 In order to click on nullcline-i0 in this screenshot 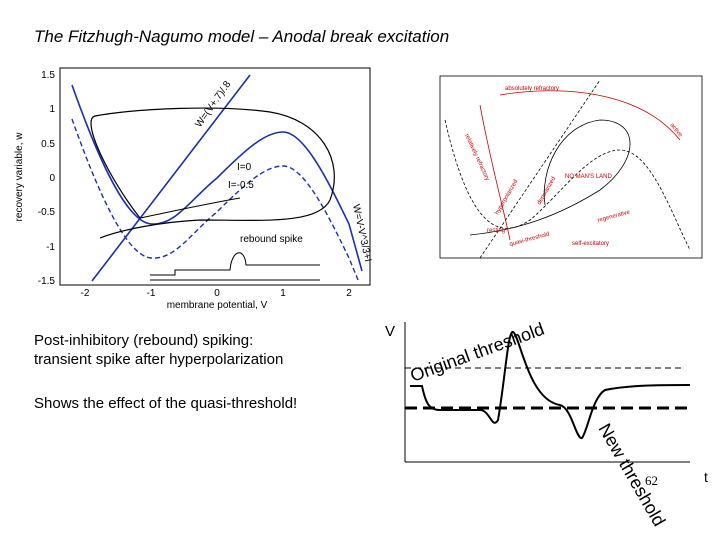, I will do `click(217, 178)`.